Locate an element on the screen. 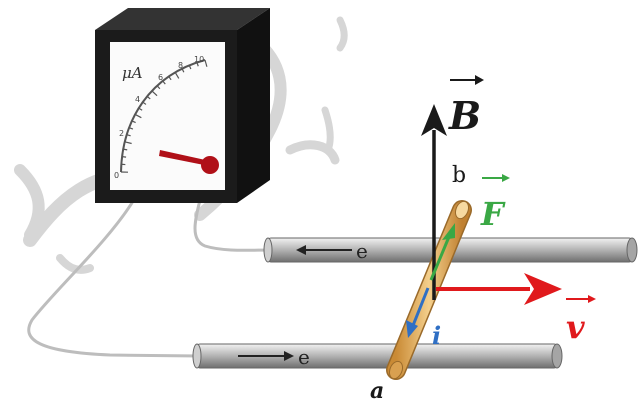 The image size is (641, 403). force-arrow: F is located at coordinates (469, 227).